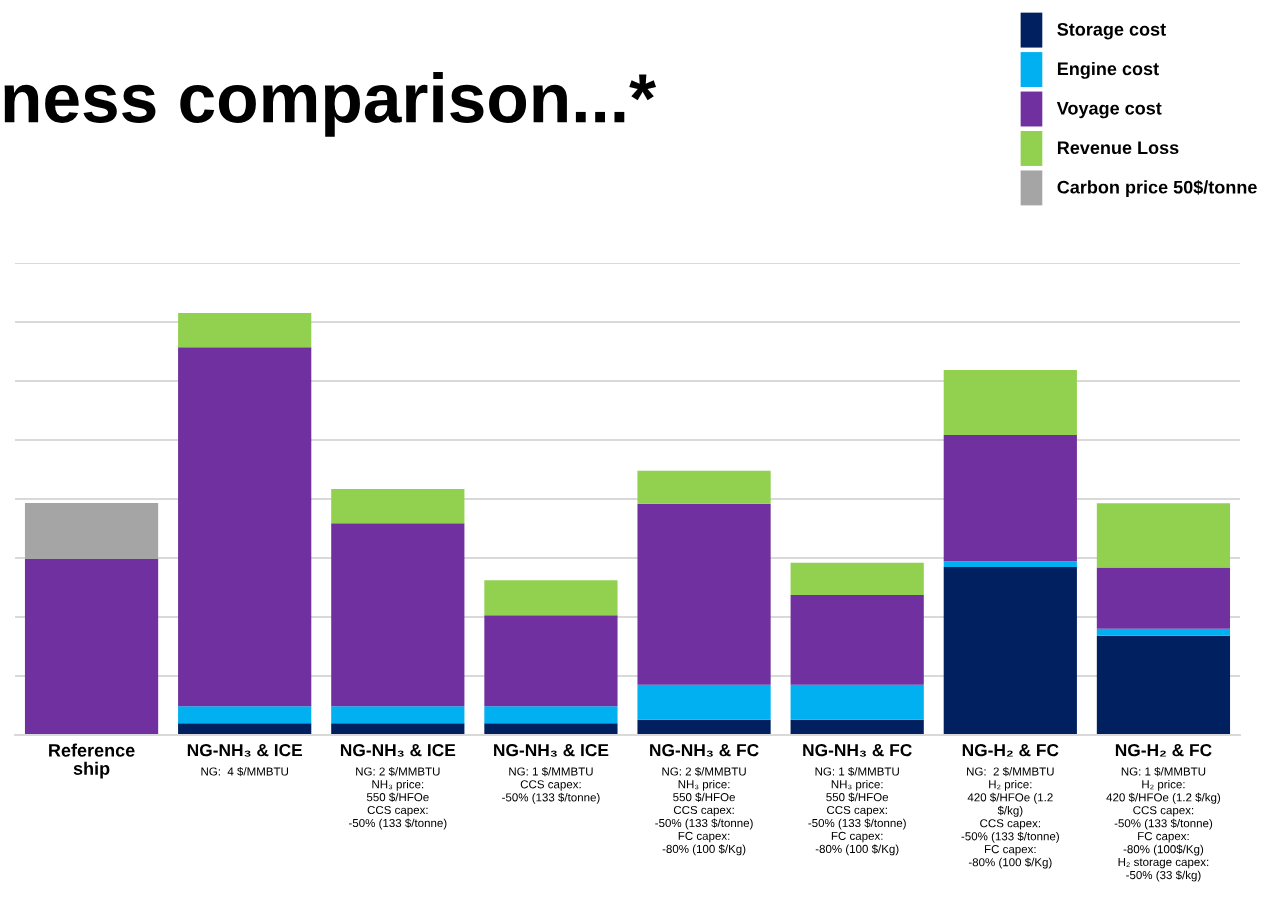  Describe the element at coordinates (1111, 31) in the screenshot. I see `legend-label: Storage cost` at that location.